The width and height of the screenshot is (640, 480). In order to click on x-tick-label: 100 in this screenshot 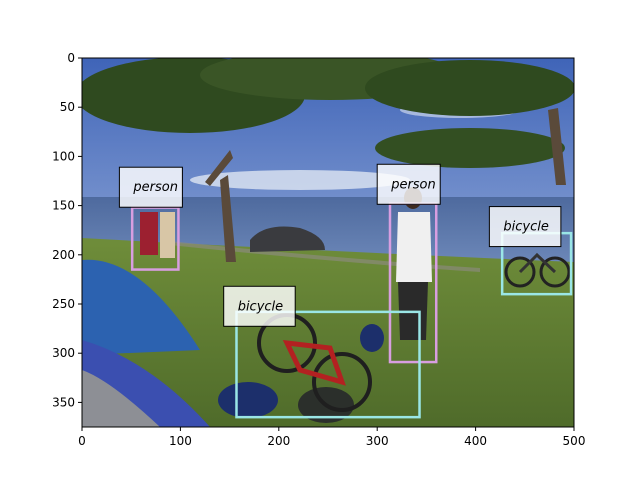, I will do `click(180, 441)`.